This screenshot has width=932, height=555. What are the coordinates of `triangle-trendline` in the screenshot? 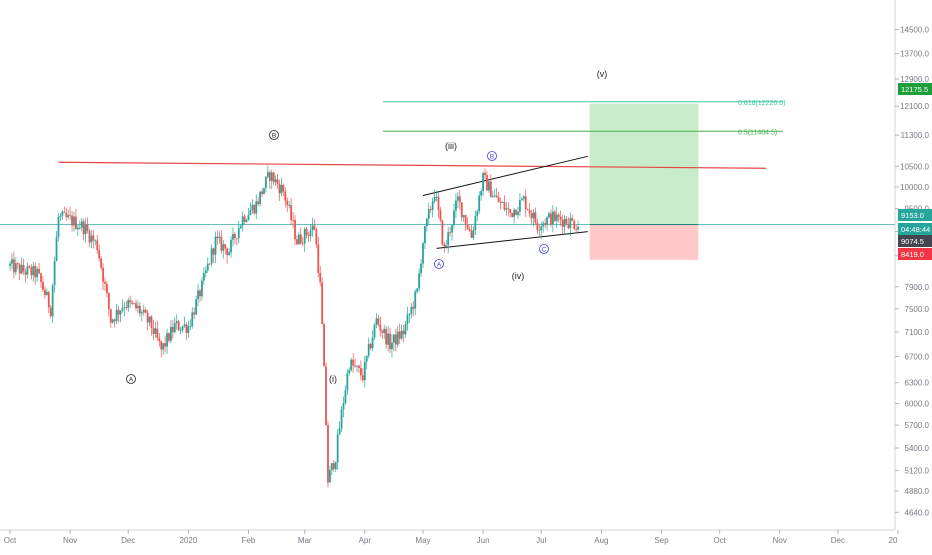 It's located at (512, 240).